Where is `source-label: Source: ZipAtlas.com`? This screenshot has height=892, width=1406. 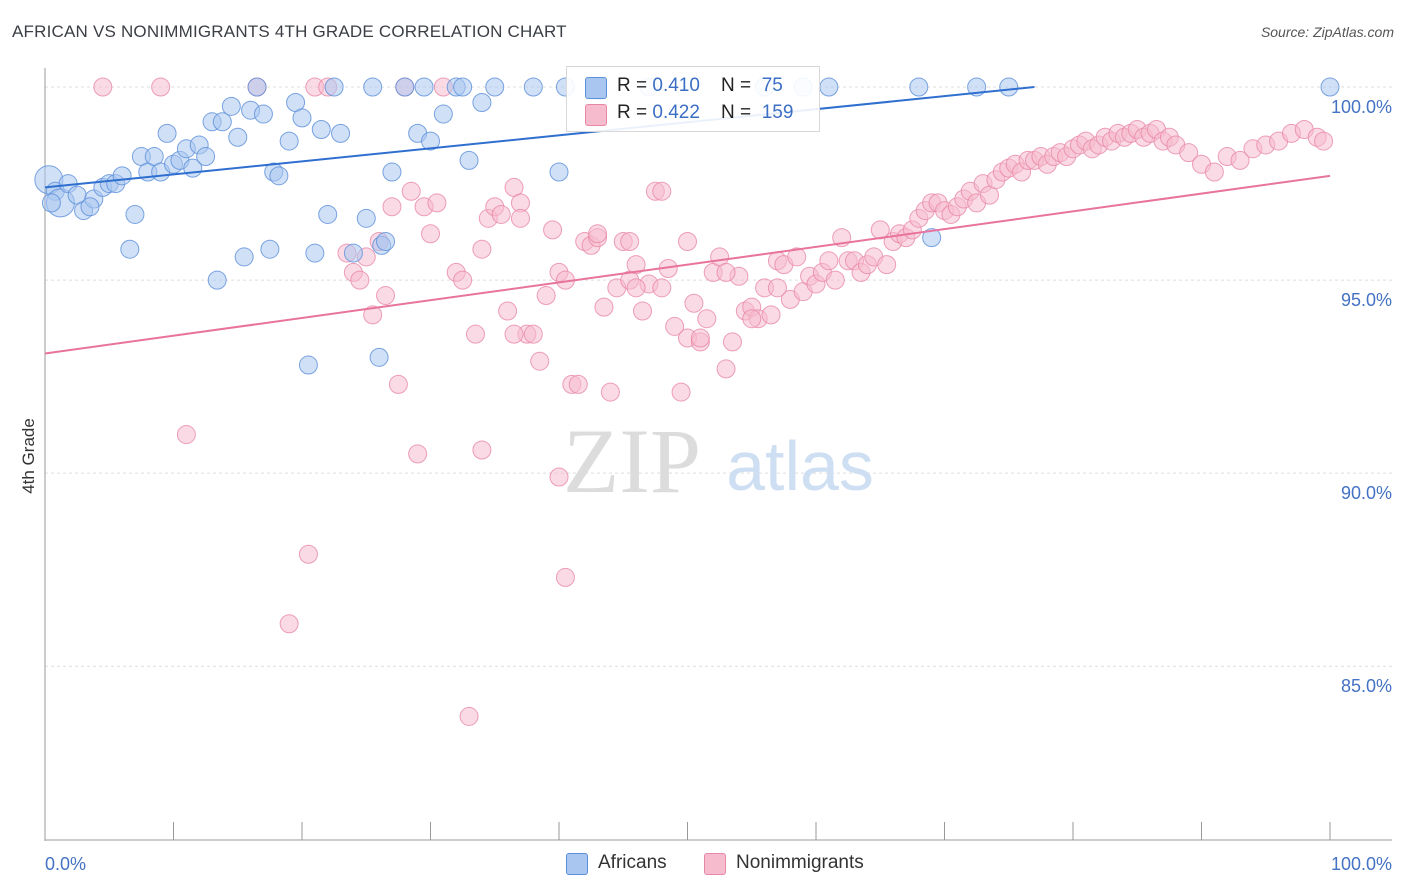
source-label: Source: ZipAtlas.com is located at coordinates (1327, 32).